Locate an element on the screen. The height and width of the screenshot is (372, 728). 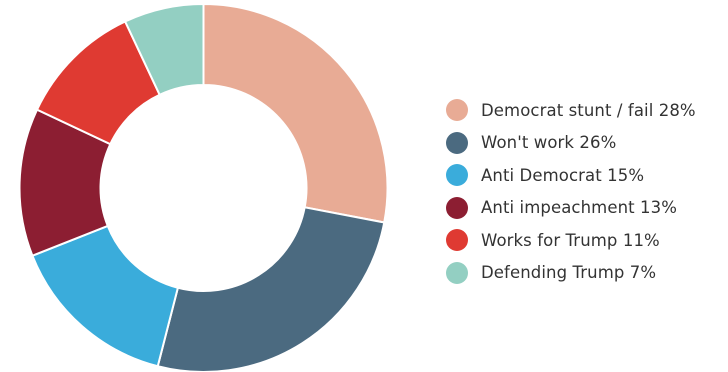
legend-item-wont-work: Won't work 26% is located at coordinates (571, 143).